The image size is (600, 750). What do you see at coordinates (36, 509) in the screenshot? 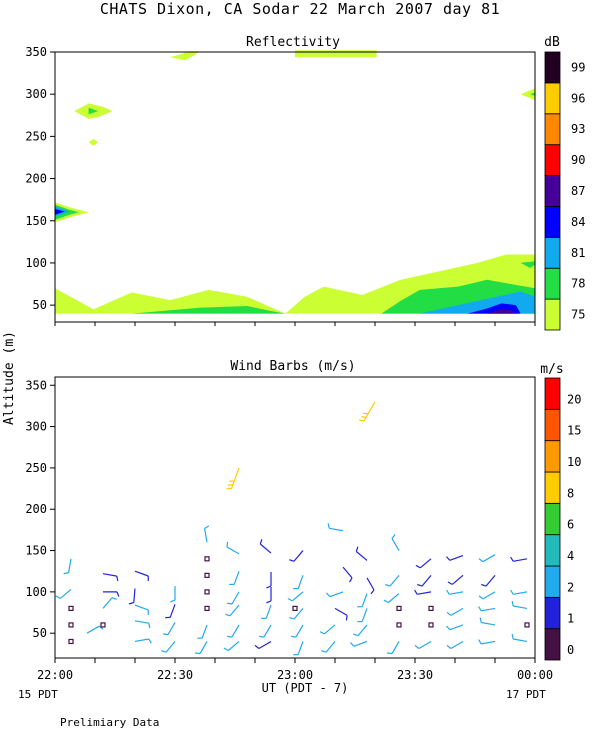
I see `windbarbs-ytick-label: 200` at bounding box center [36, 509].